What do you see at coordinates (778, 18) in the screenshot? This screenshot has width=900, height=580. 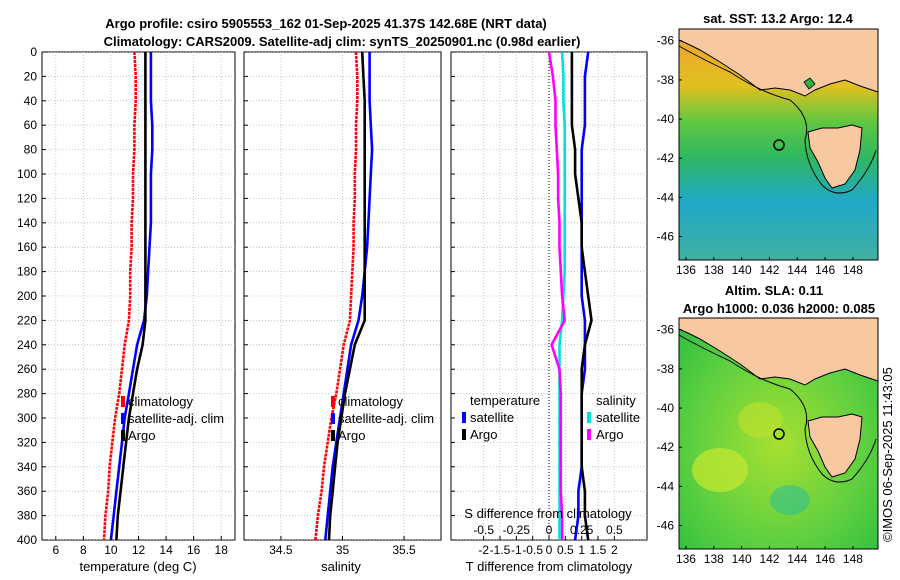 I see `sst-map-title: sat. SST: 13.2 Argo: 12.4` at bounding box center [778, 18].